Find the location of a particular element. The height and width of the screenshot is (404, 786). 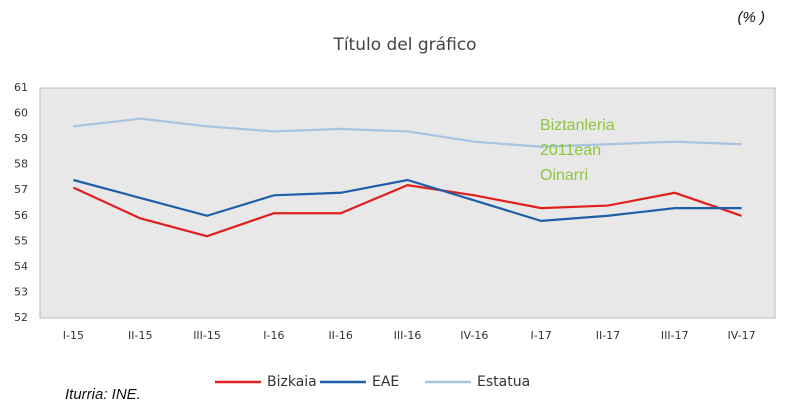

x-tick-label: III-17 is located at coordinates (675, 335).